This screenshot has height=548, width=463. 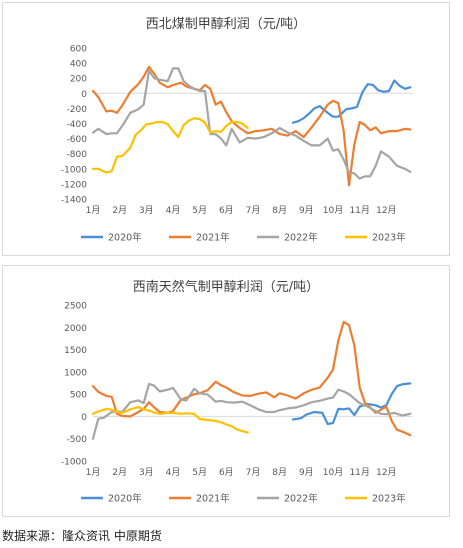 I want to click on chart-title: 西北煤制甲醇利润（元/吨）, so click(x=226, y=24).